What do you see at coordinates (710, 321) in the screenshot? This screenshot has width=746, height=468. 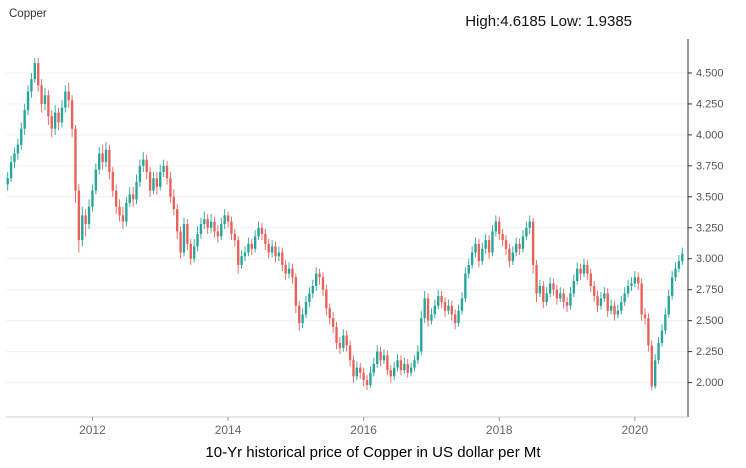 I see `y-tick-label: 2.500` at bounding box center [710, 321].